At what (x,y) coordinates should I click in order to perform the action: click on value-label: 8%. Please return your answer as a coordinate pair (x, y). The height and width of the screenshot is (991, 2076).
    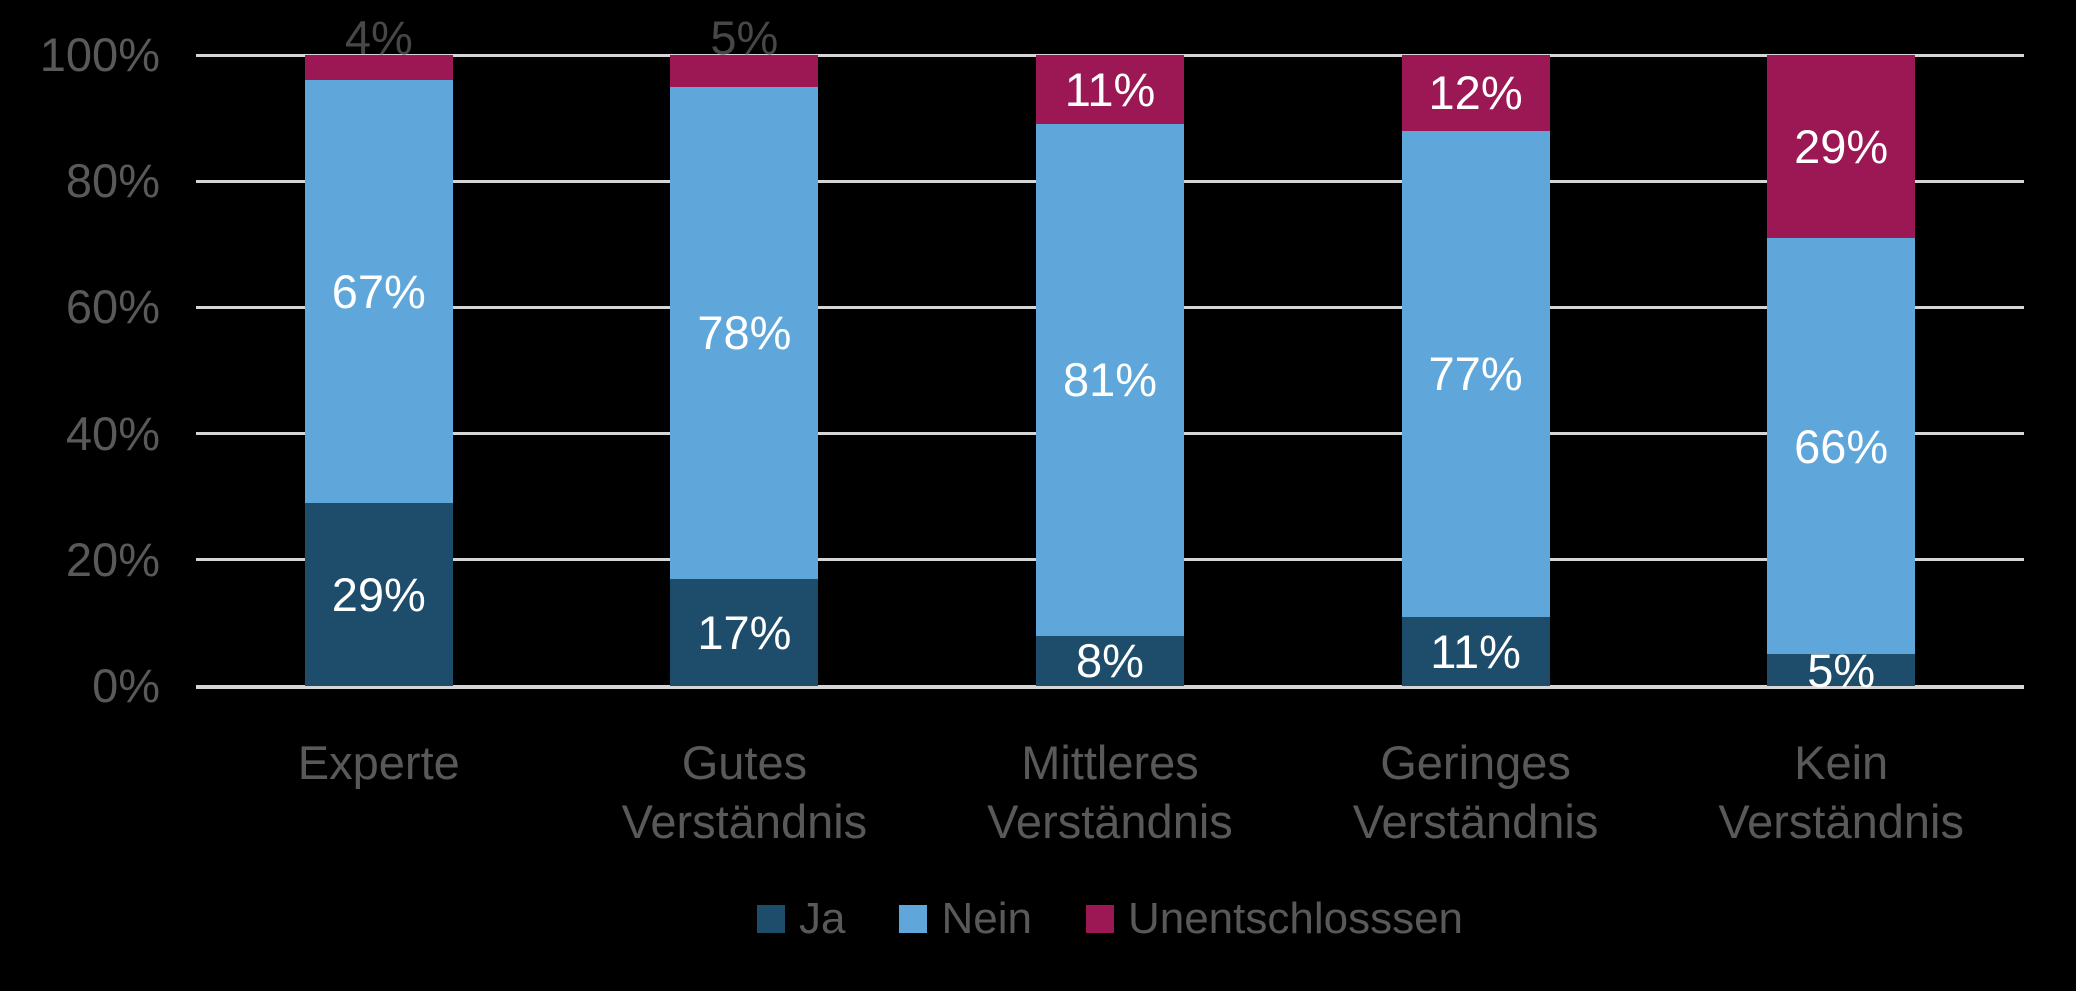
    Looking at the image, I should click on (1110, 661).